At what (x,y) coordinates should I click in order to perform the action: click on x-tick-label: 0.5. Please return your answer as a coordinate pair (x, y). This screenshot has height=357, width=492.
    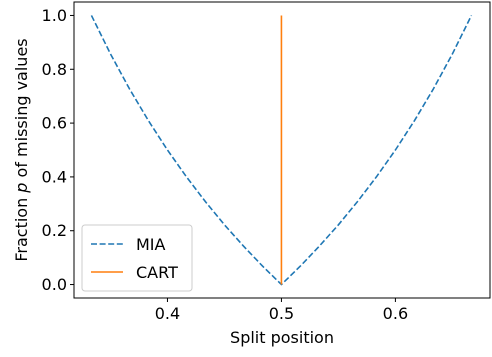
    Looking at the image, I should click on (281, 313).